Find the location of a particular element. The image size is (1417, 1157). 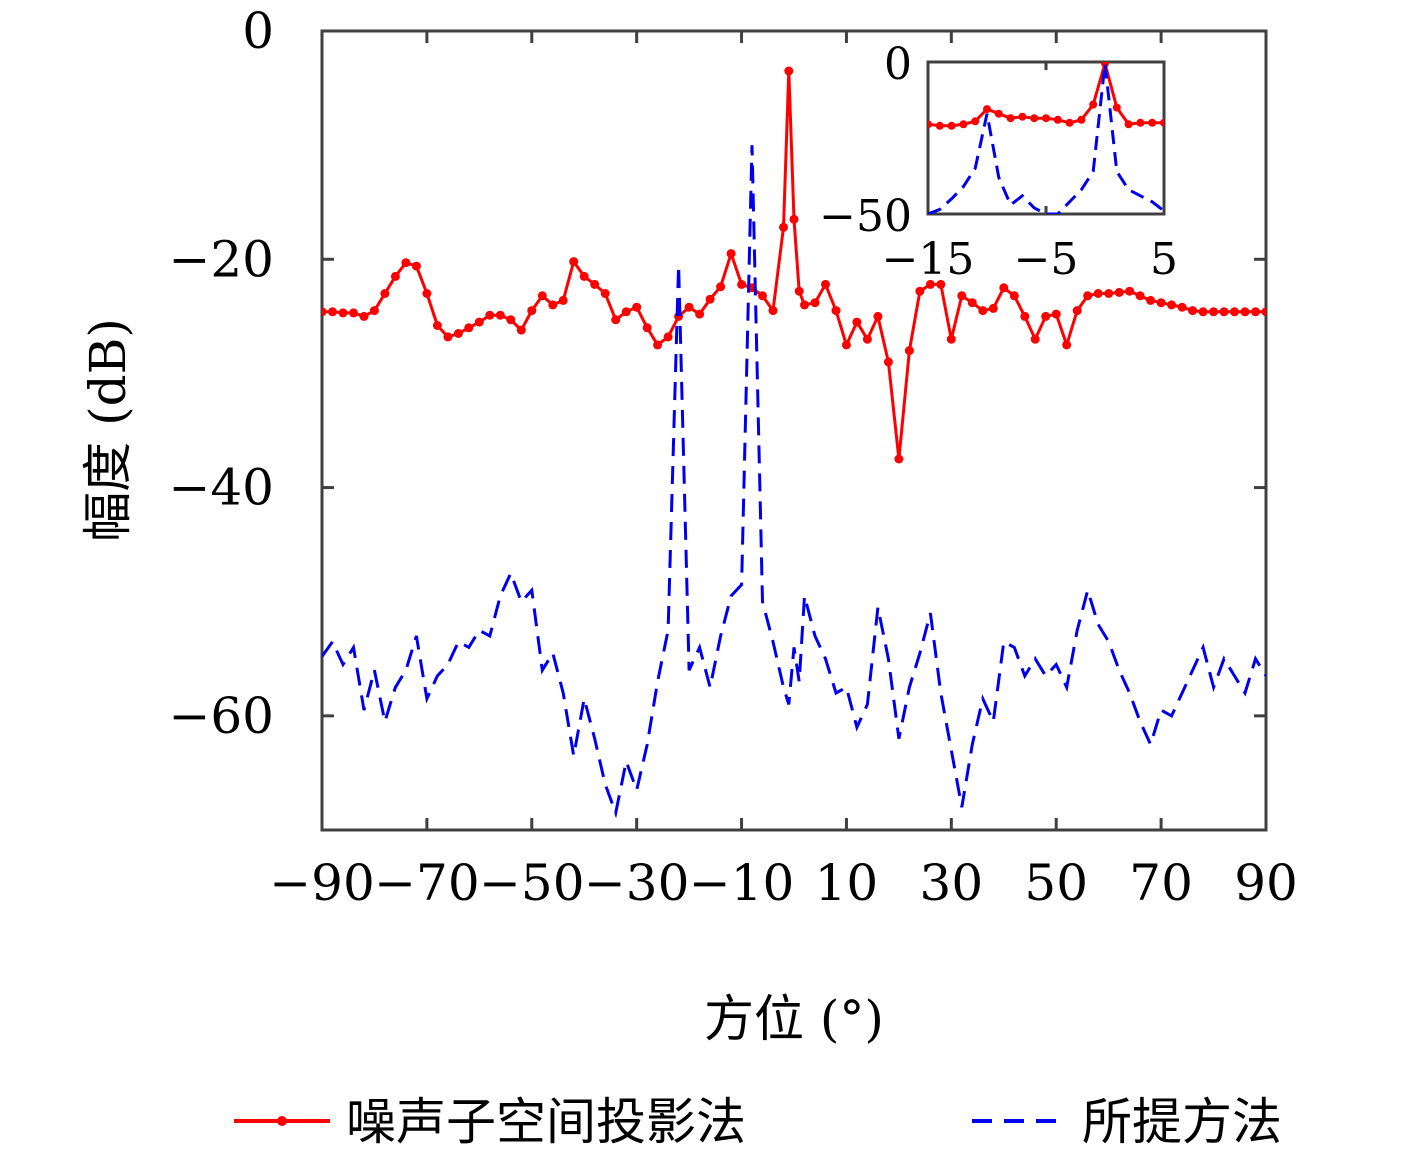

main-x-tick-label: −90 is located at coordinates (322, 883).